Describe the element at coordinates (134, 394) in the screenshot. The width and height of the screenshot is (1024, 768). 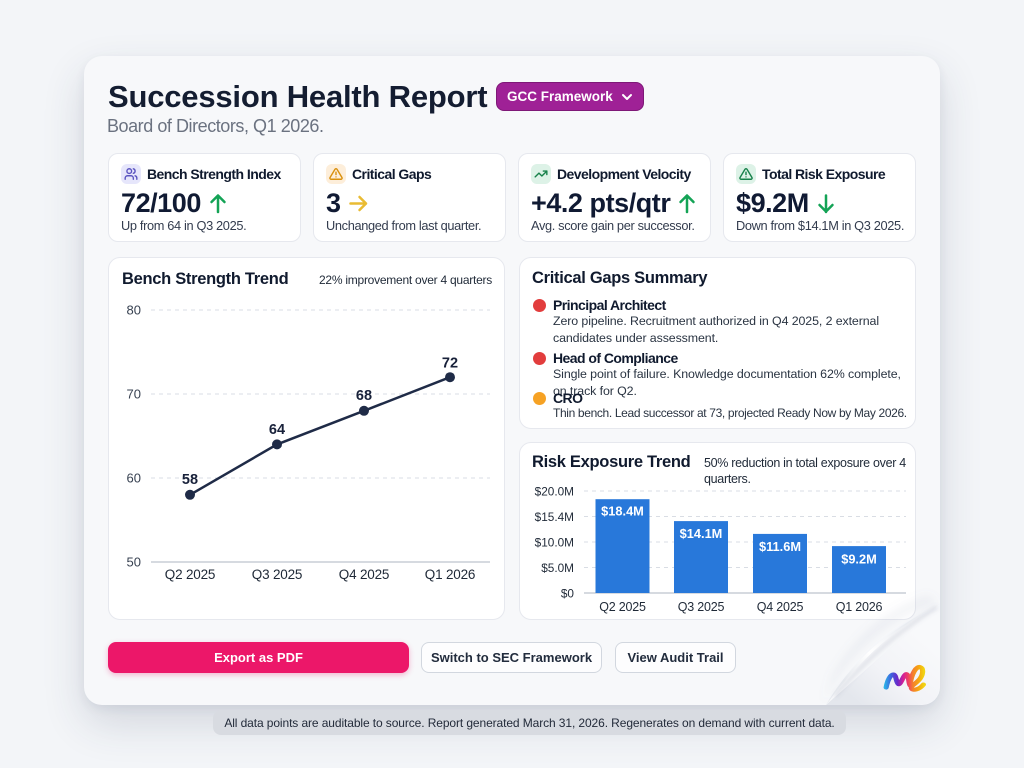
I see `svg-text: 70` at that location.